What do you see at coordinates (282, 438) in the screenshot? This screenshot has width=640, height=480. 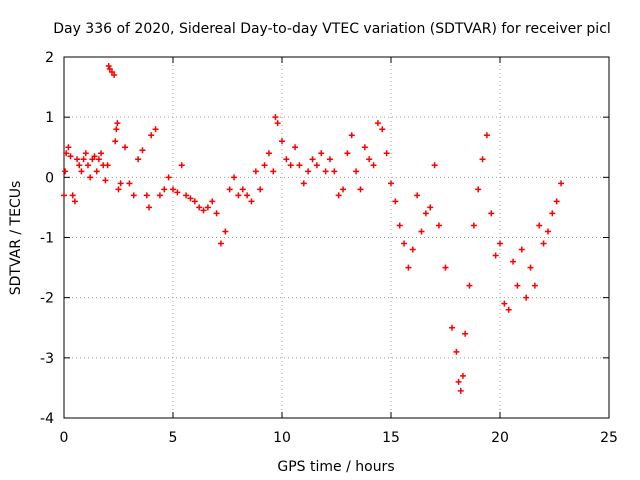 I see `x-tick-label: 10` at bounding box center [282, 438].